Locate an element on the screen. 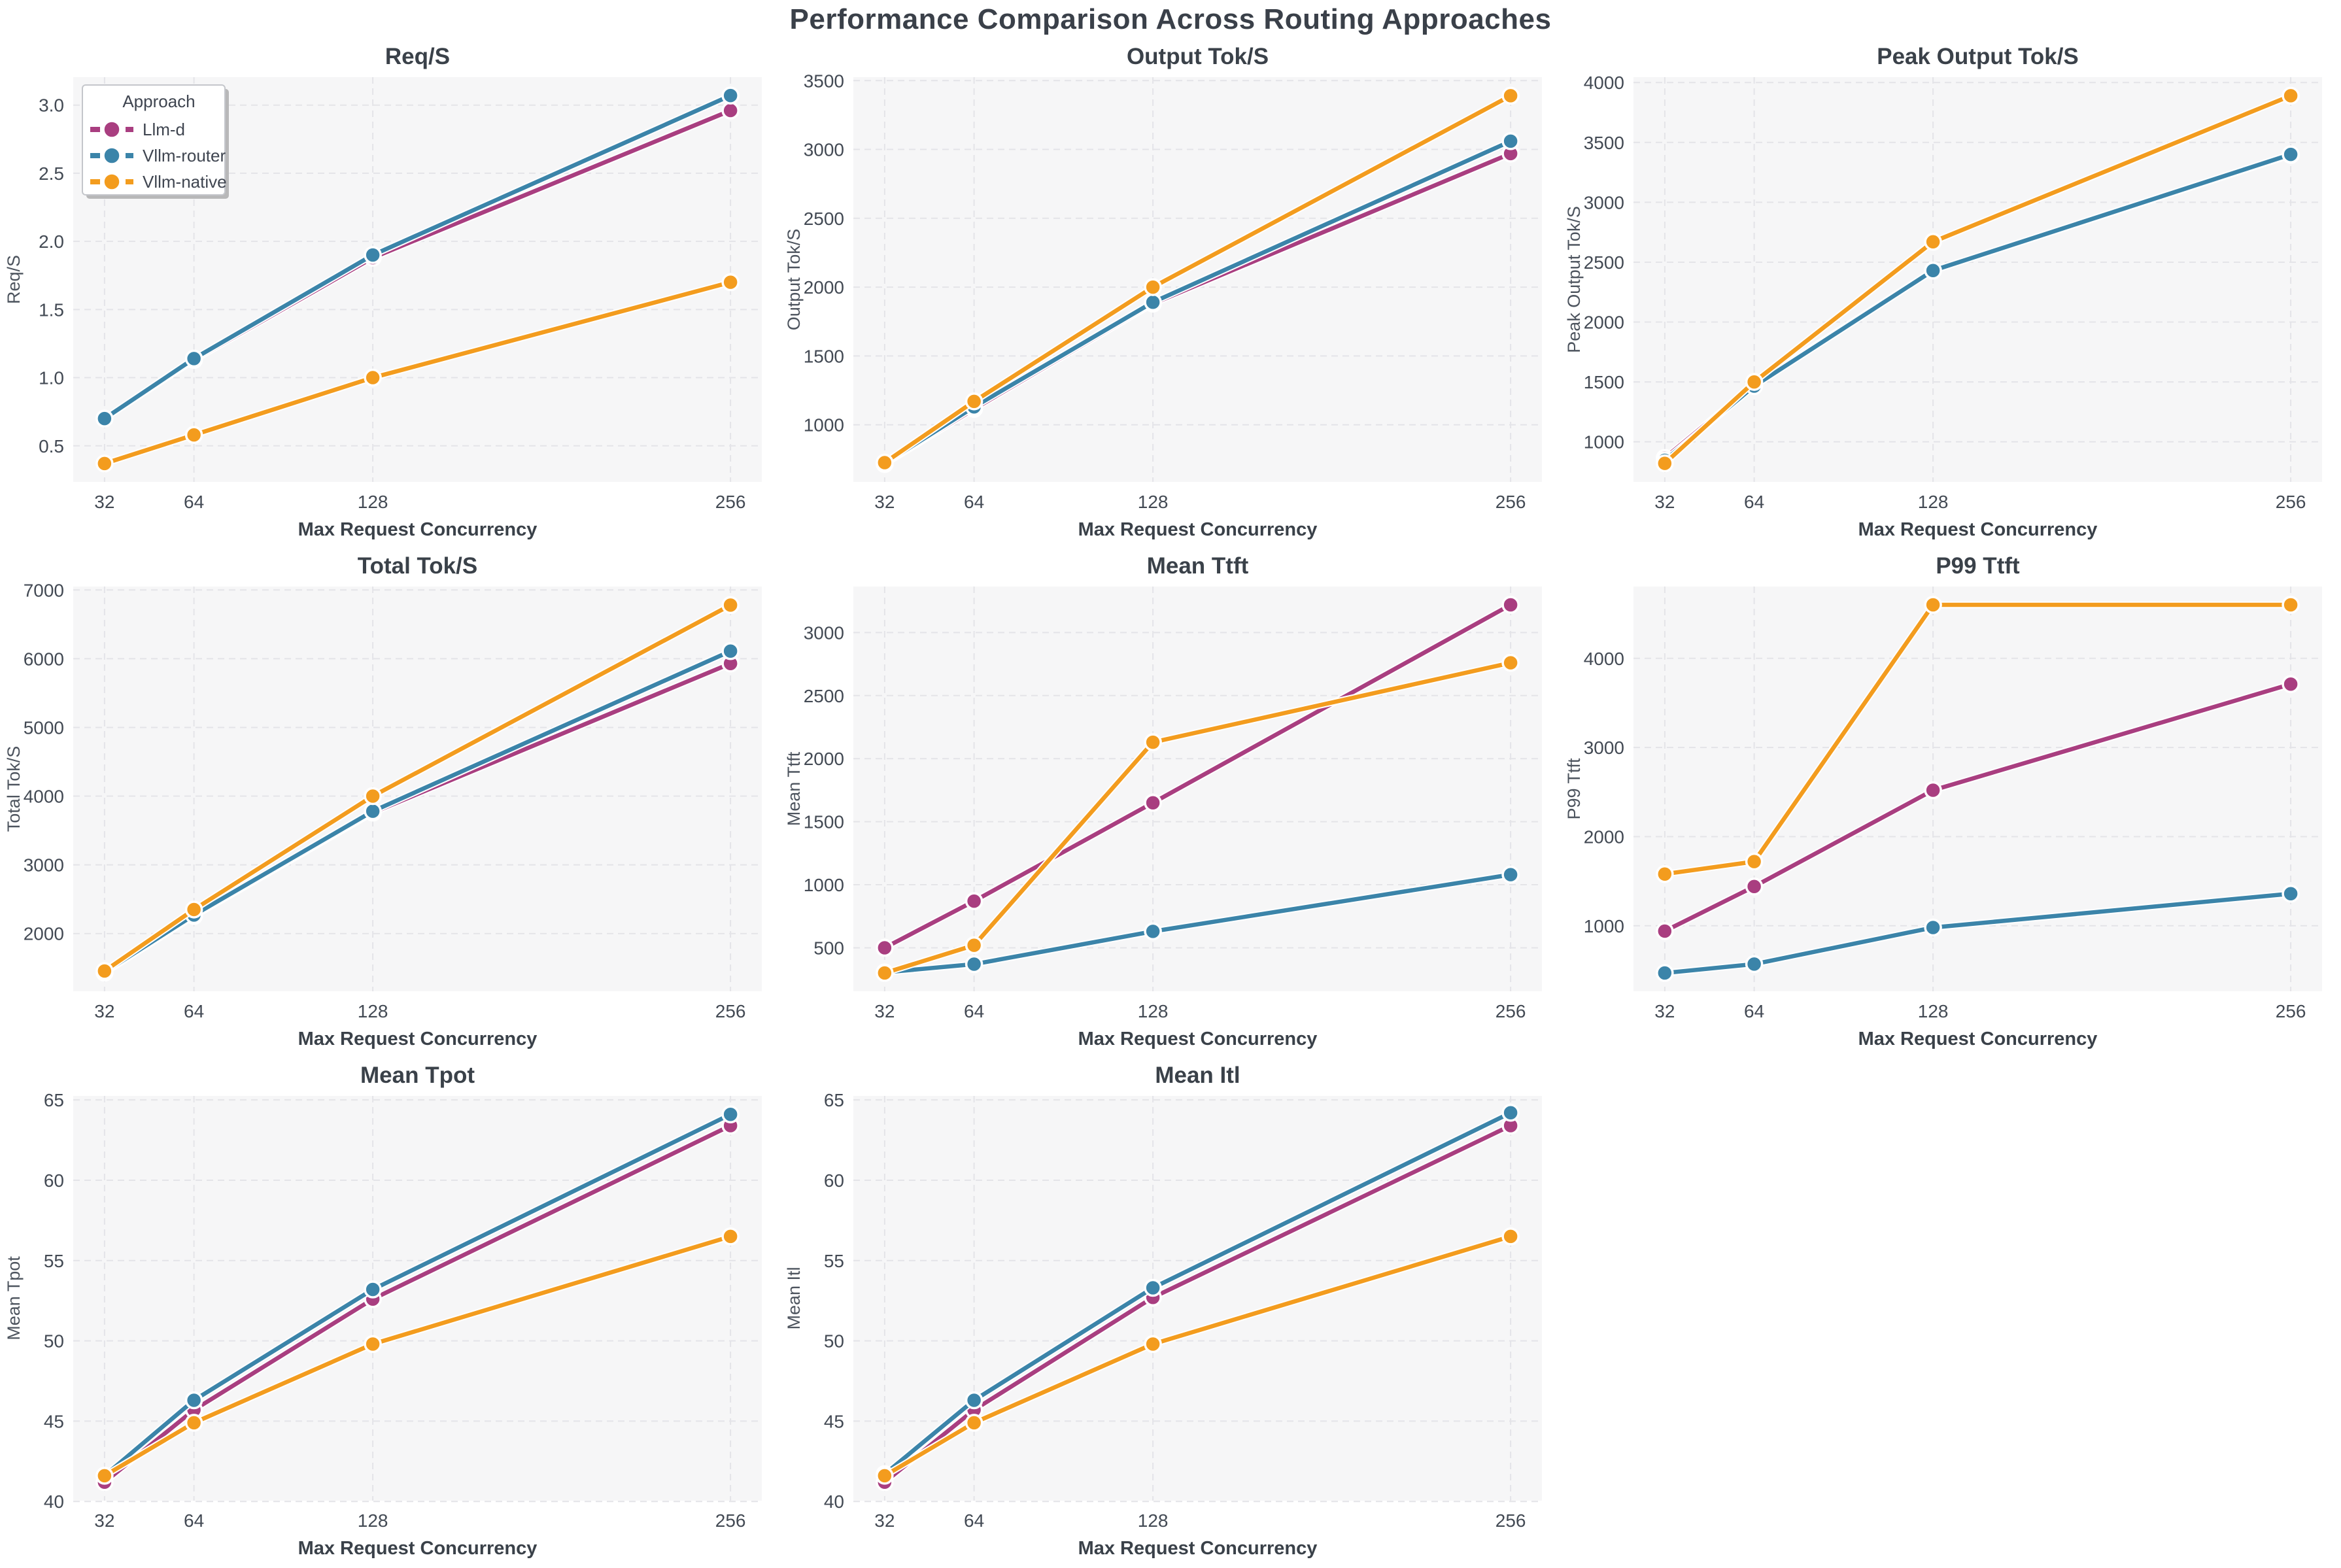 Image resolution: width=2341 pixels, height=1568 pixels. chart-title: Mean Tpot is located at coordinates (417, 1075).